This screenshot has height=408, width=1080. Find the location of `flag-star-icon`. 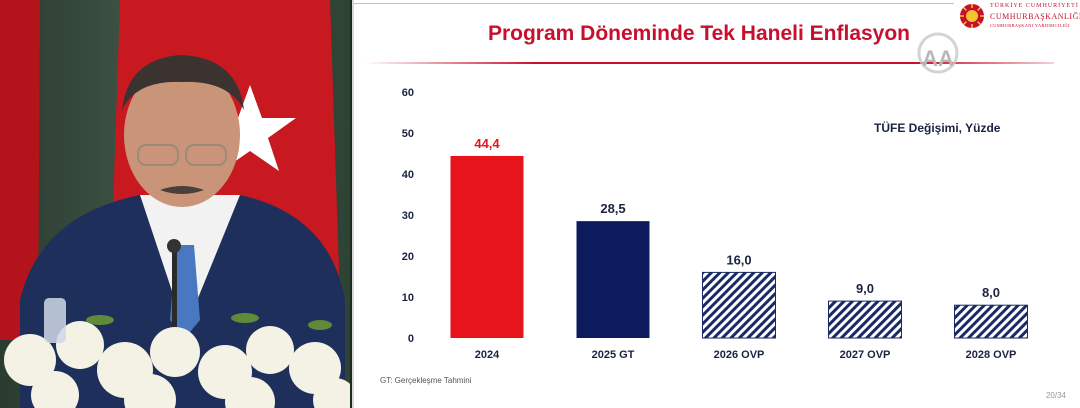

flag-star-icon is located at coordinates (250, 128).